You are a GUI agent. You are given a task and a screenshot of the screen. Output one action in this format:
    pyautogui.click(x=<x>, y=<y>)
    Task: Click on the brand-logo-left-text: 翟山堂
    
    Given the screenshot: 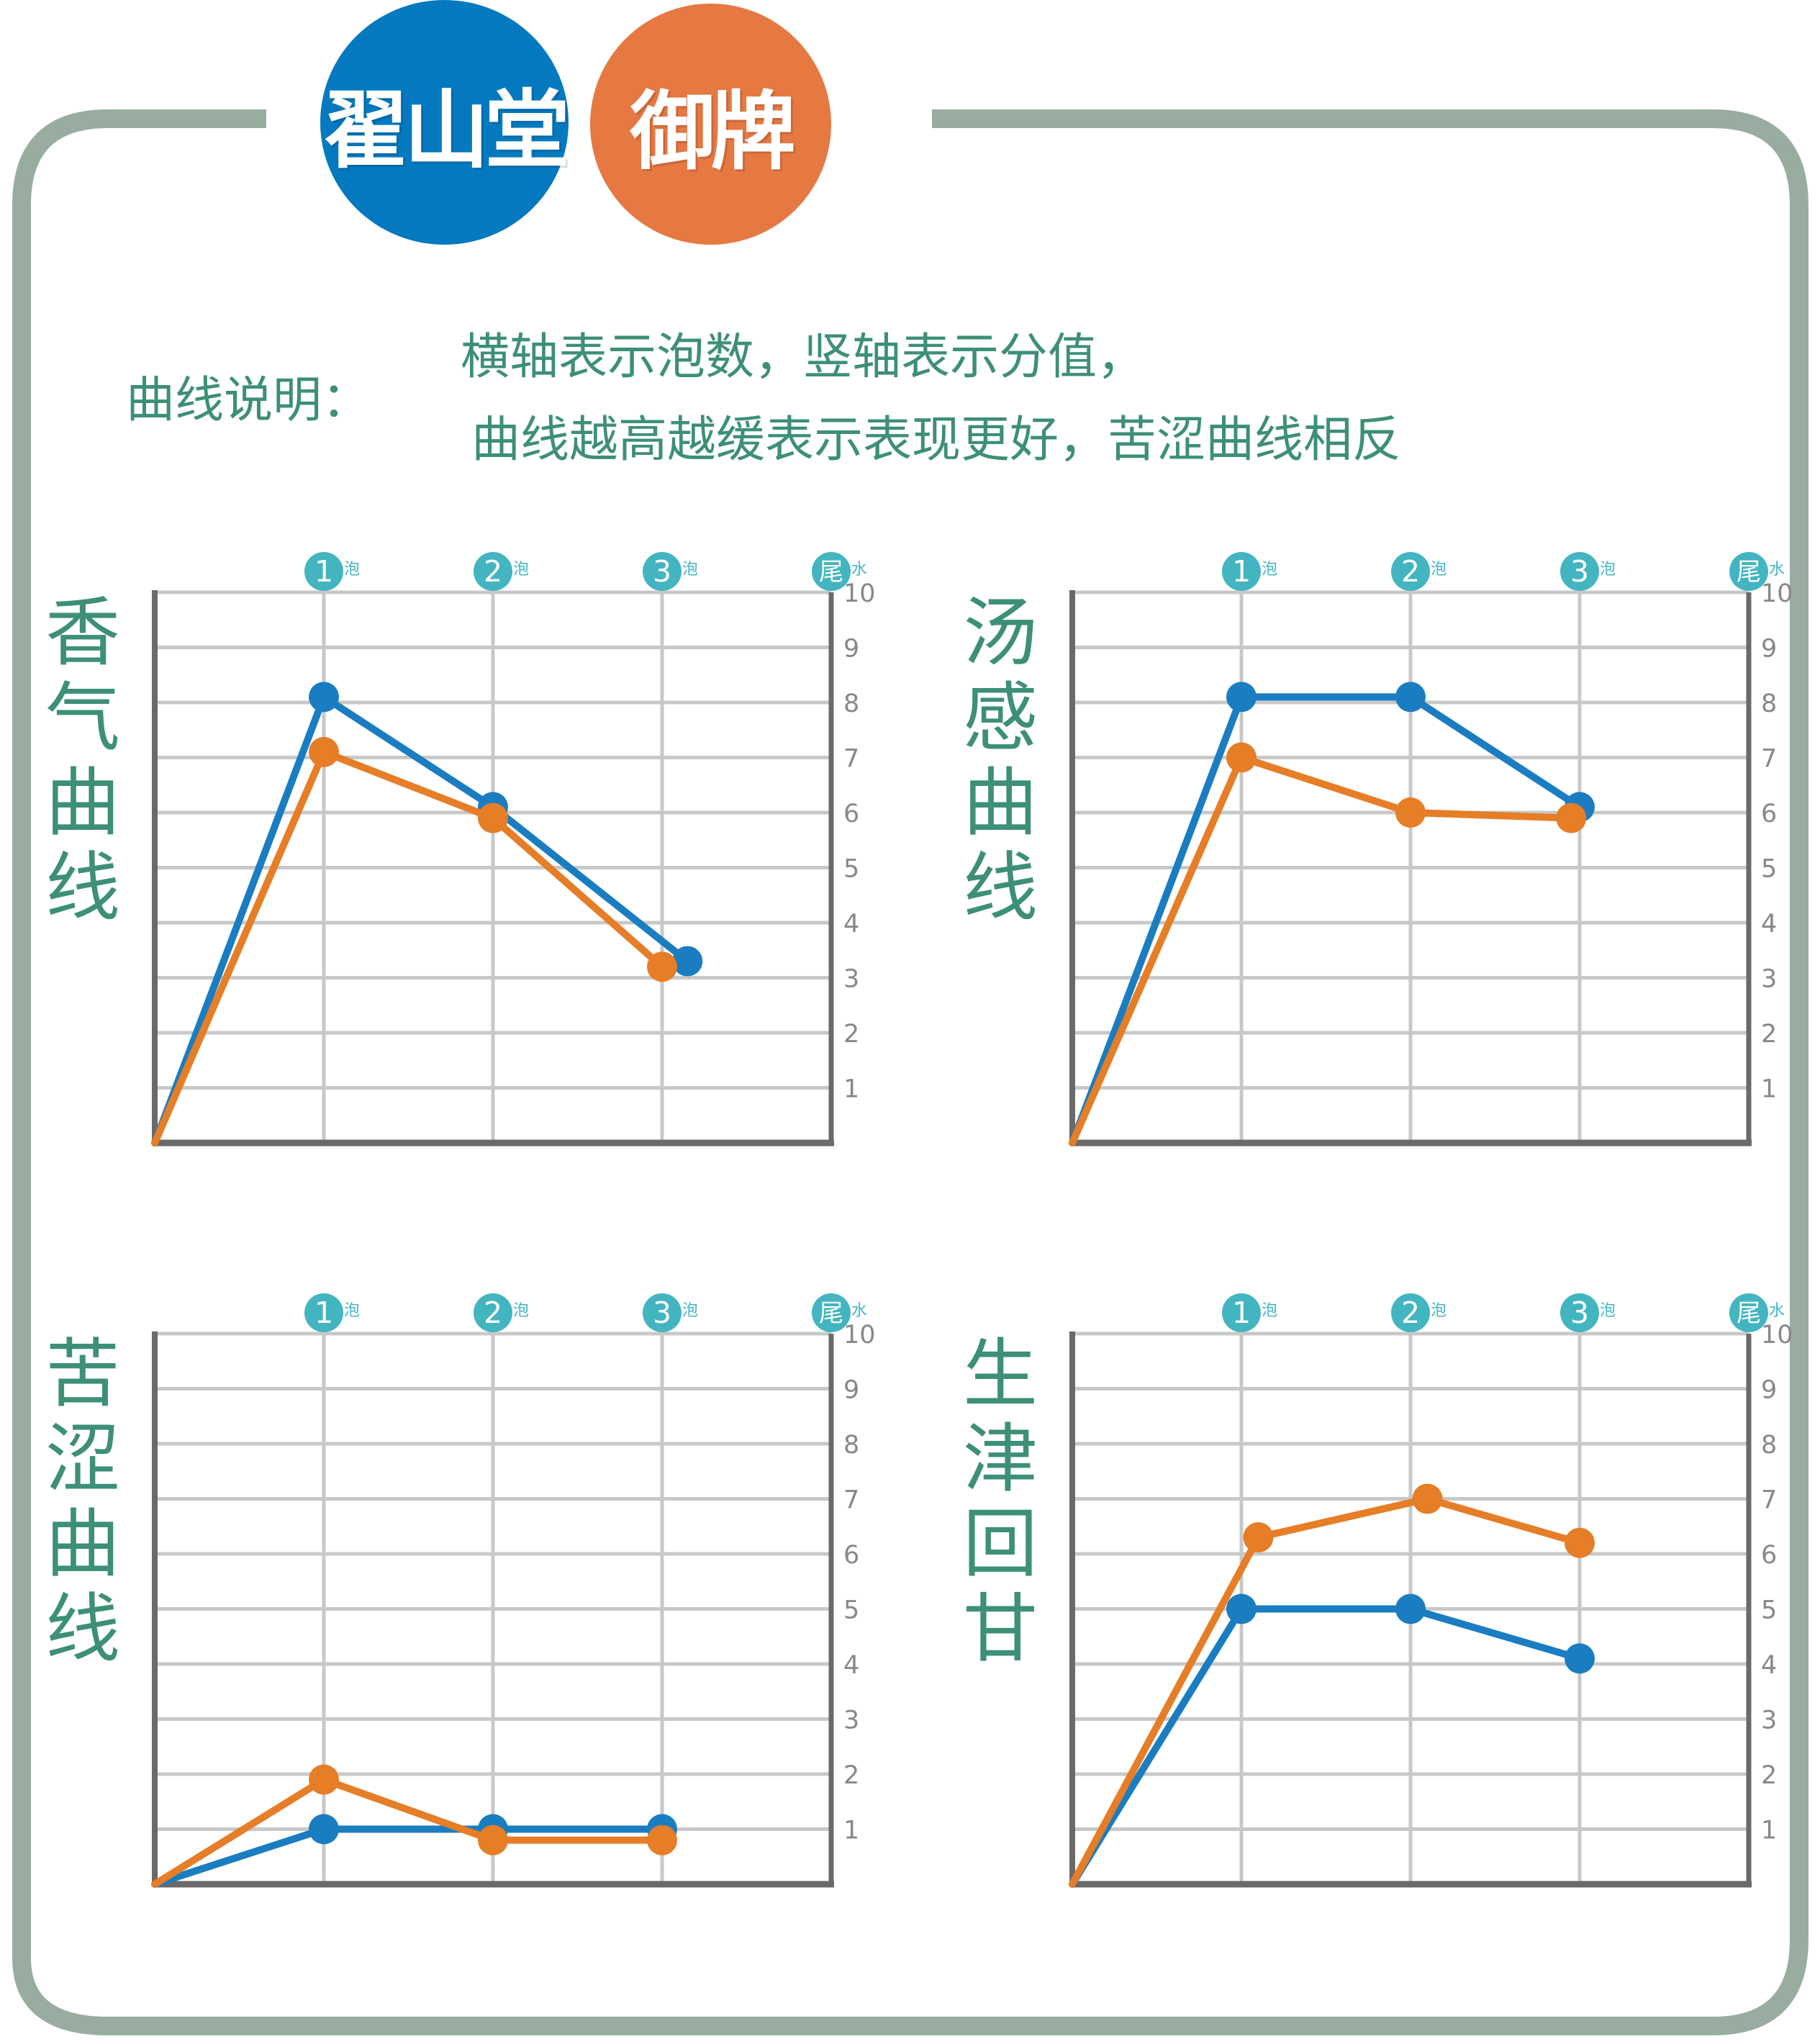 What is the action you would take?
    pyautogui.click(x=446, y=130)
    